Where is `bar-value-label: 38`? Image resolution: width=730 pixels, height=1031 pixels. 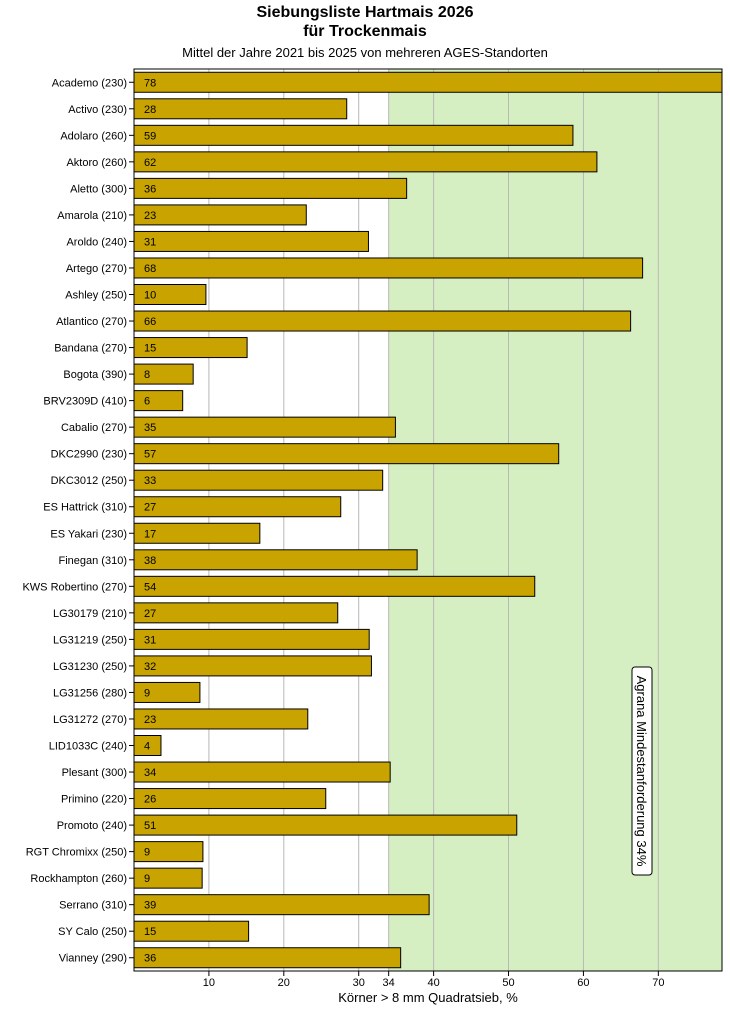
bar-value-label: 38 is located at coordinates (150, 561).